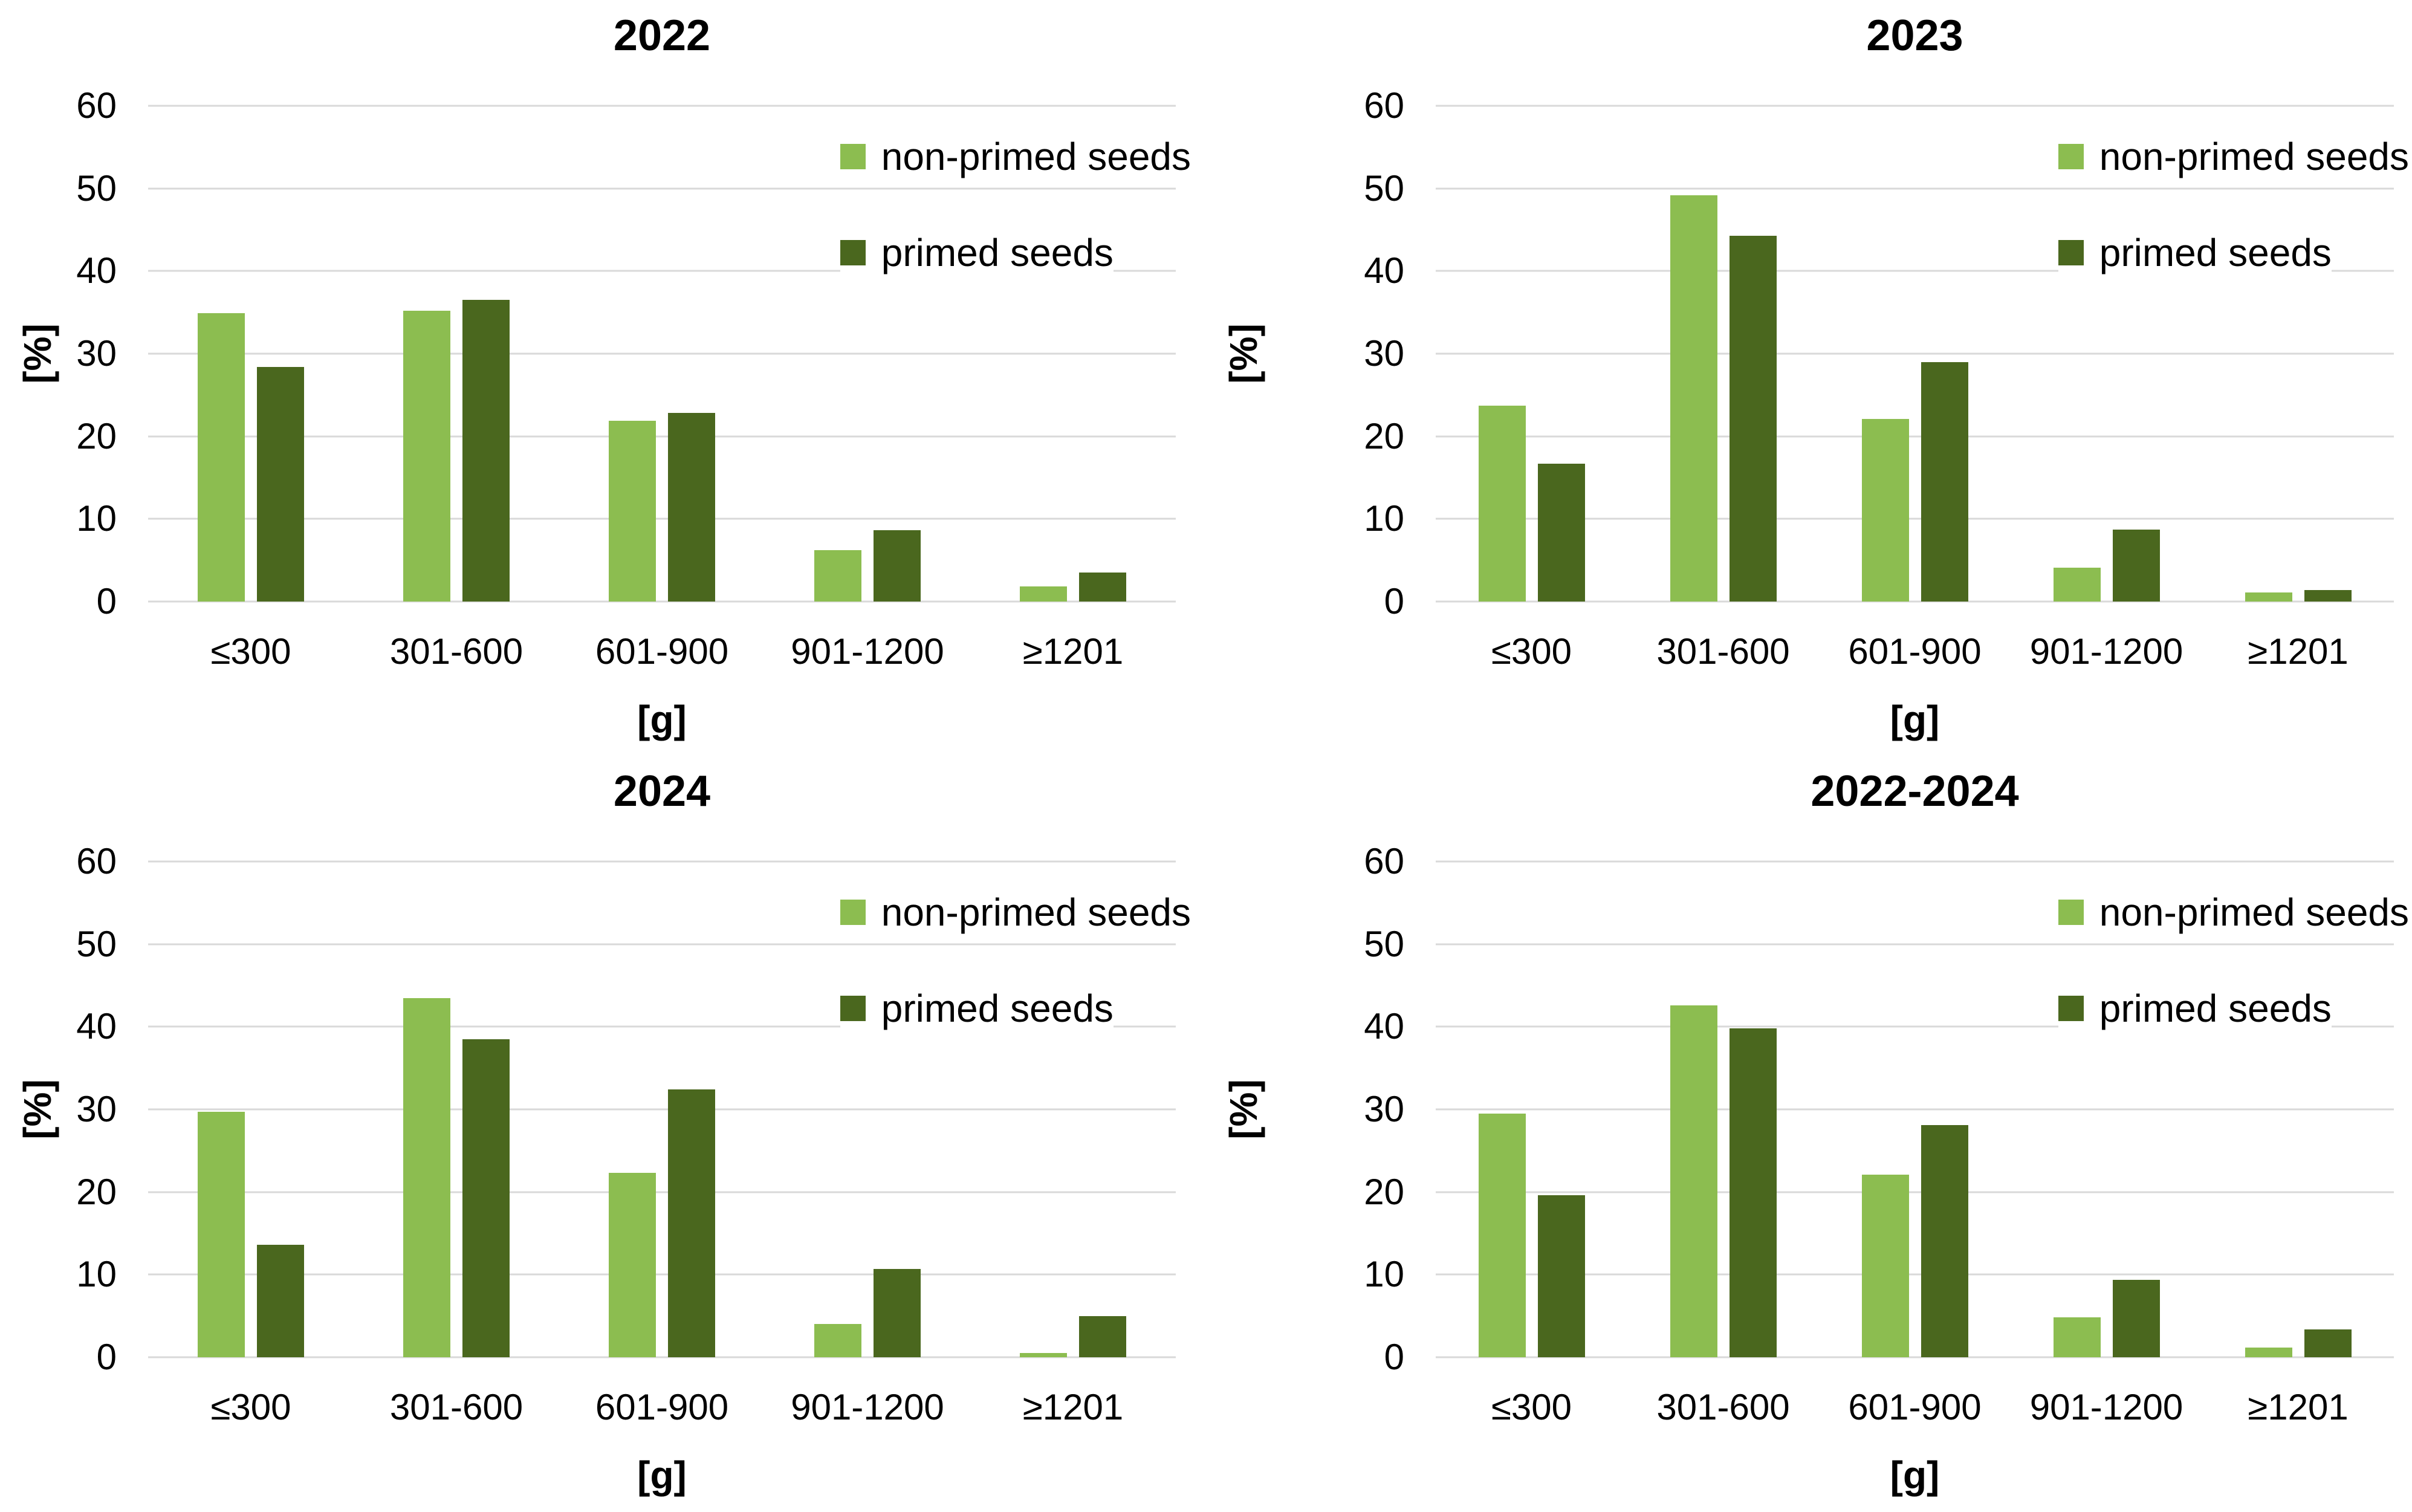  What do you see at coordinates (97, 270) in the screenshot?
I see `y-tick-label: 40` at bounding box center [97, 270].